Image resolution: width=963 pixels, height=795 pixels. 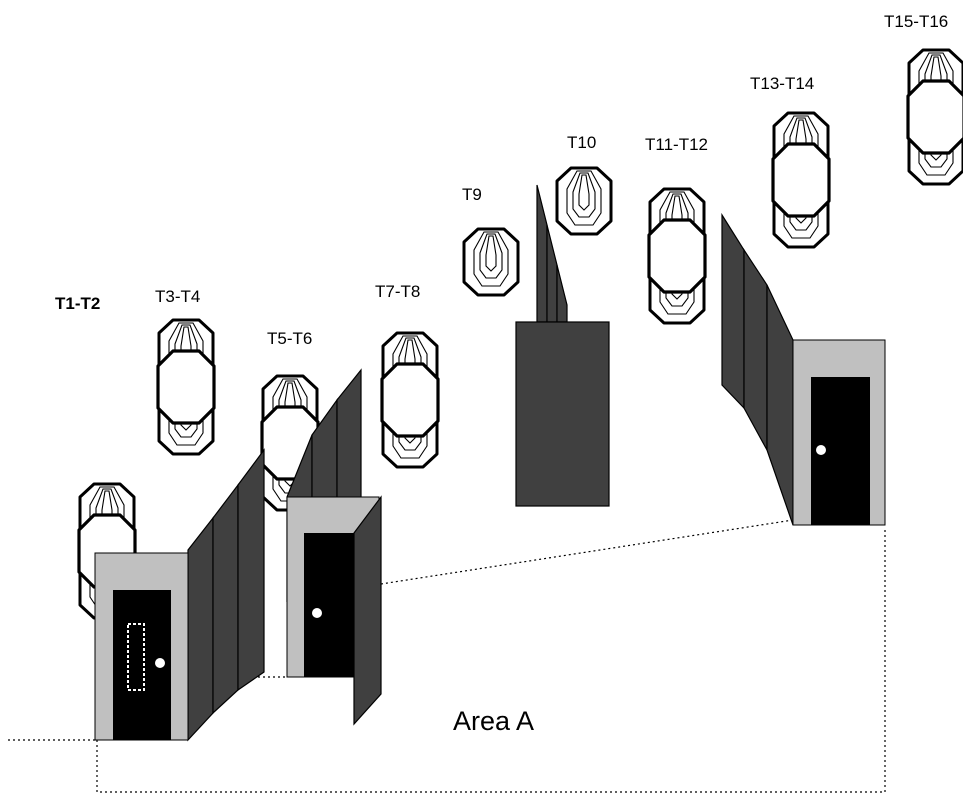 I want to click on label-t5-t6: T5-T6, so click(x=289, y=338).